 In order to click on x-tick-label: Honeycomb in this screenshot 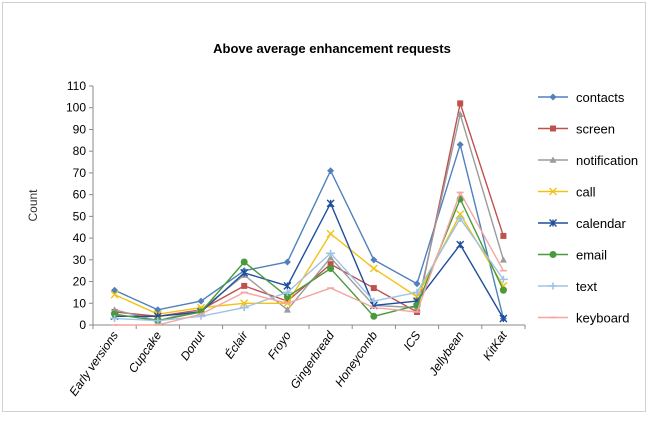, I will do `click(356, 358)`.